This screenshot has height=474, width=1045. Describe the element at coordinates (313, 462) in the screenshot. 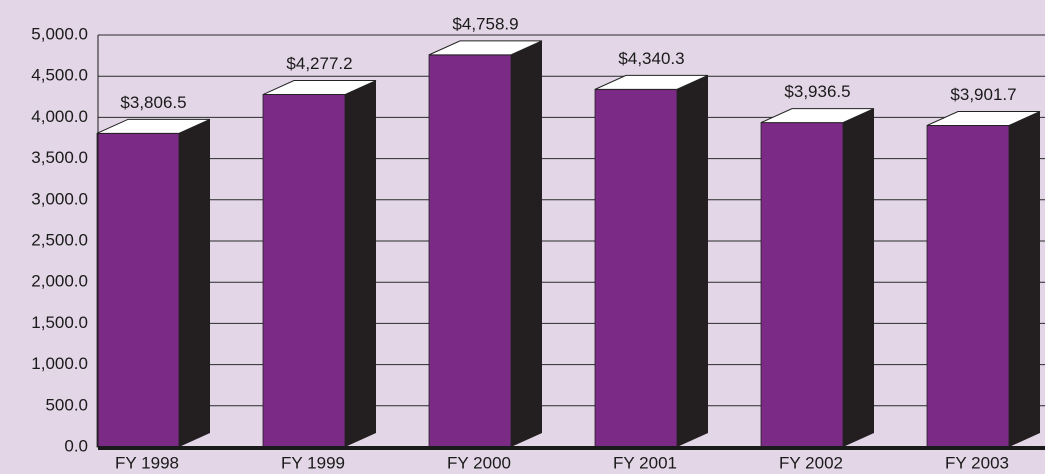

I see `x-tick-label: FY 1999` at that location.